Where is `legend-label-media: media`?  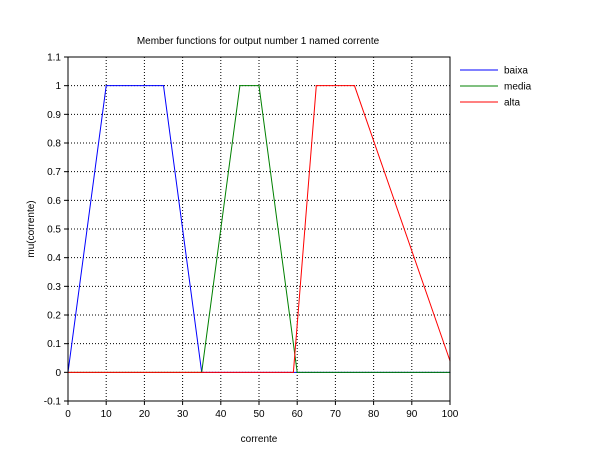 legend-label-media: media is located at coordinates (518, 87).